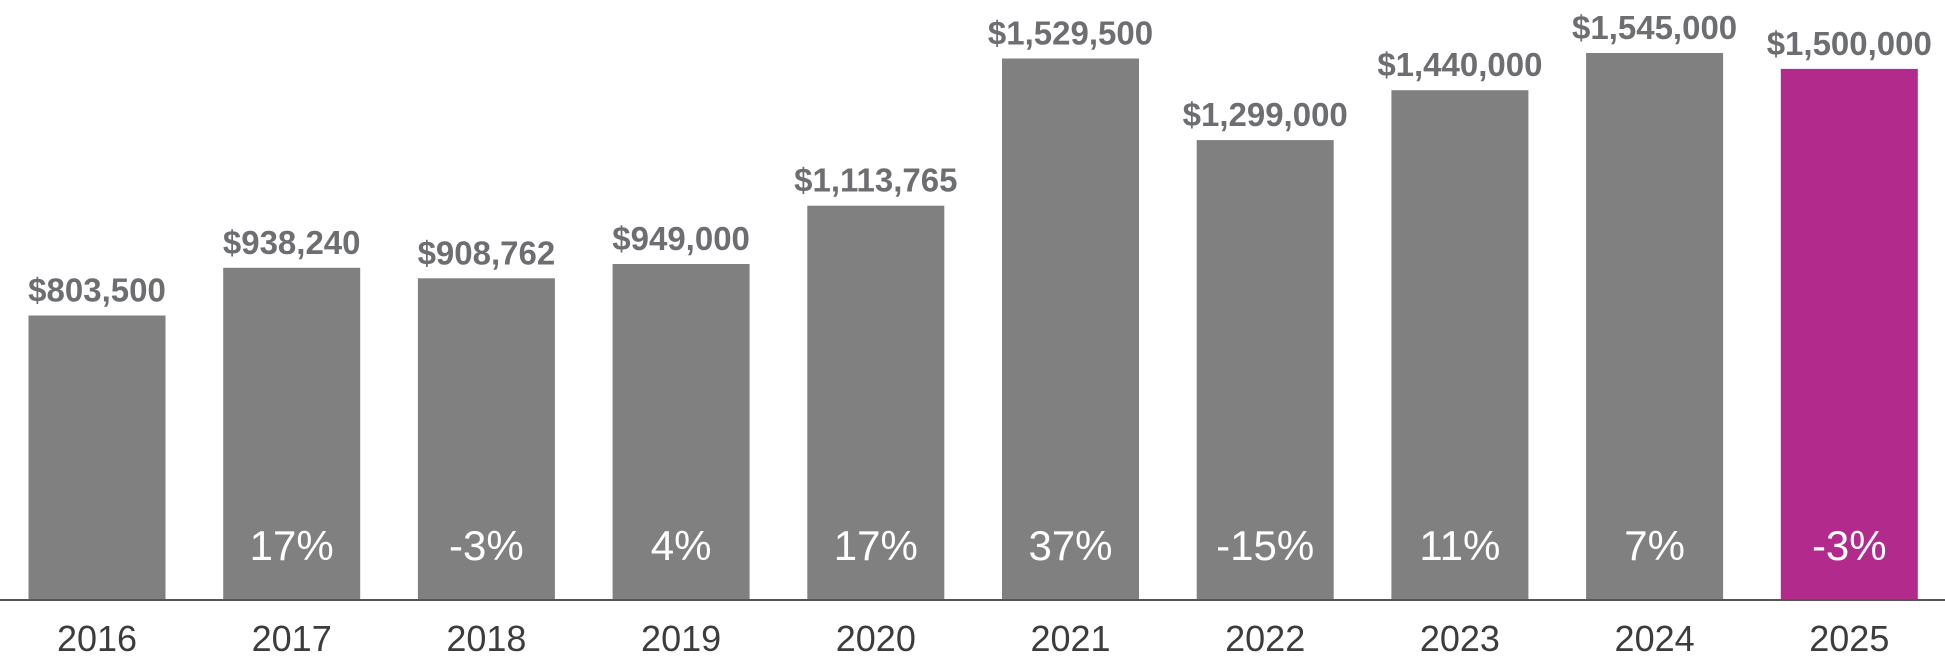 This screenshot has width=1945, height=665. Describe the element at coordinates (681, 238) in the screenshot. I see `value-label-2019: $949,000` at that location.